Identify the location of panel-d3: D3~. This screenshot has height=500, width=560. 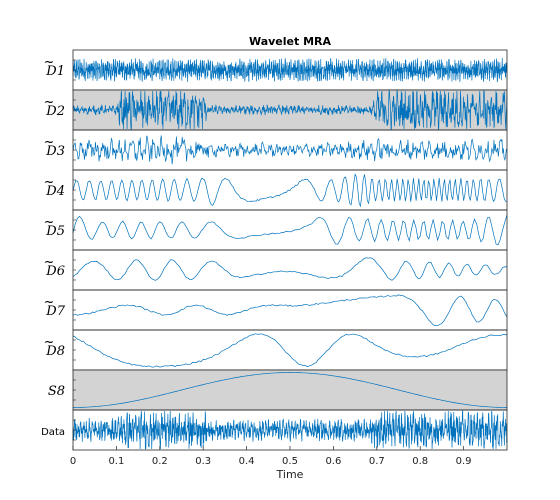
(276, 150).